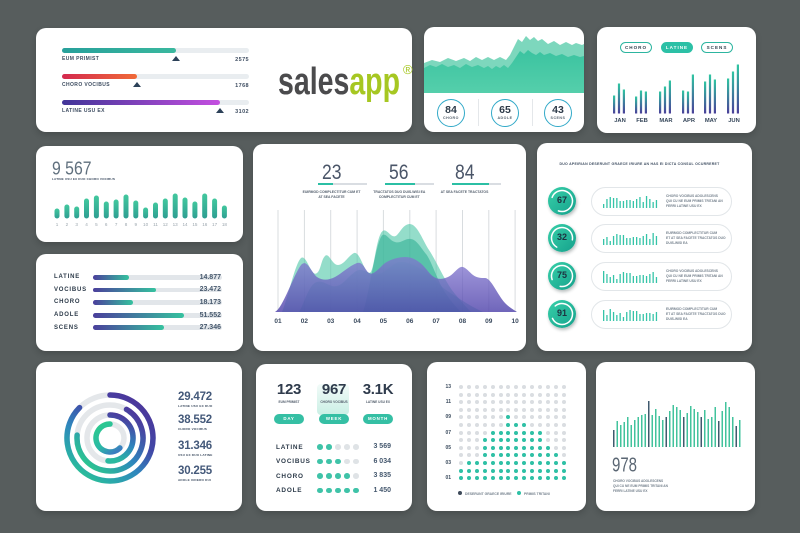 The height and width of the screenshot is (533, 800). What do you see at coordinates (399, 171) in the screenshot?
I see `svg-text: 56` at bounding box center [399, 171].